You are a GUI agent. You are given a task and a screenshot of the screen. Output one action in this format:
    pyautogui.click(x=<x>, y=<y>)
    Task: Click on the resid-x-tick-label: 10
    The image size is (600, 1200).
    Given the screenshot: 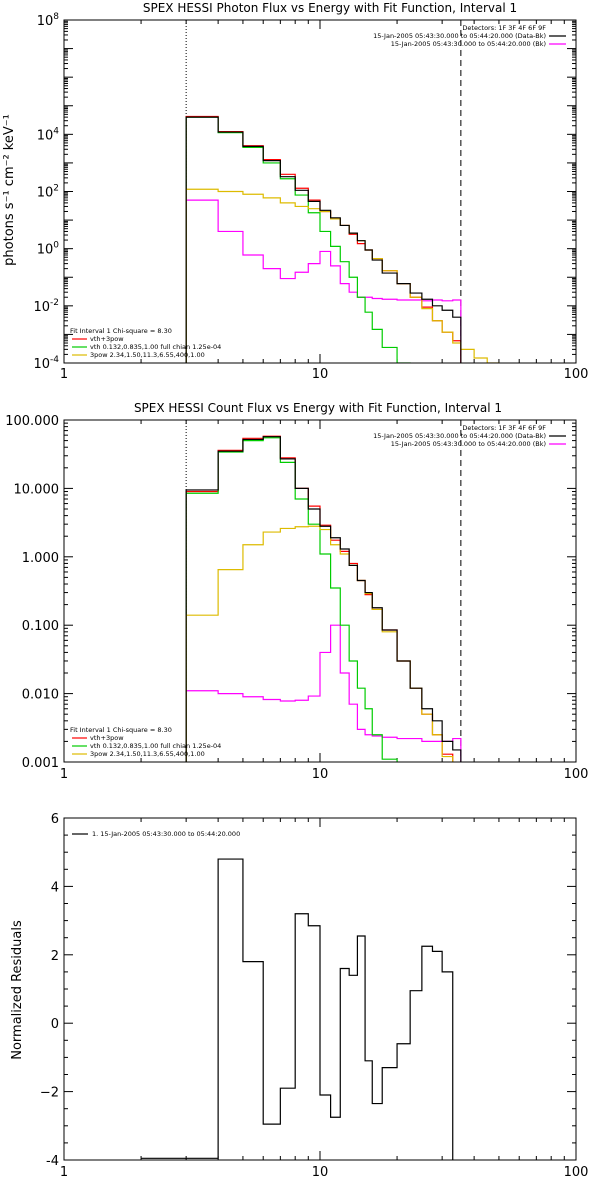 What is the action you would take?
    pyautogui.click(x=320, y=1172)
    